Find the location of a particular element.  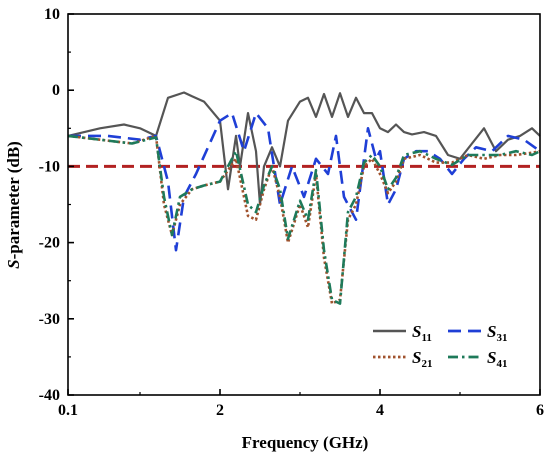

x-tick-label: 0.1 is located at coordinates (68, 410).